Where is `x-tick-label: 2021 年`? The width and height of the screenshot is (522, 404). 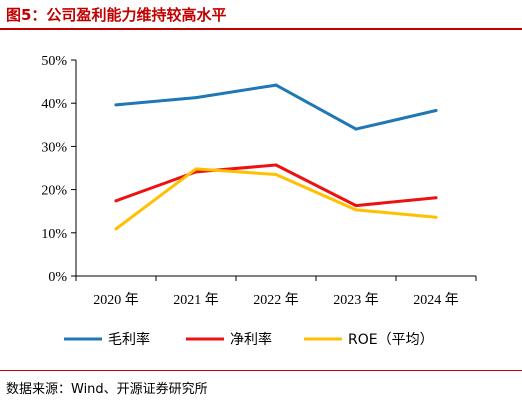 x-tick-label: 2021 年 is located at coordinates (196, 300).